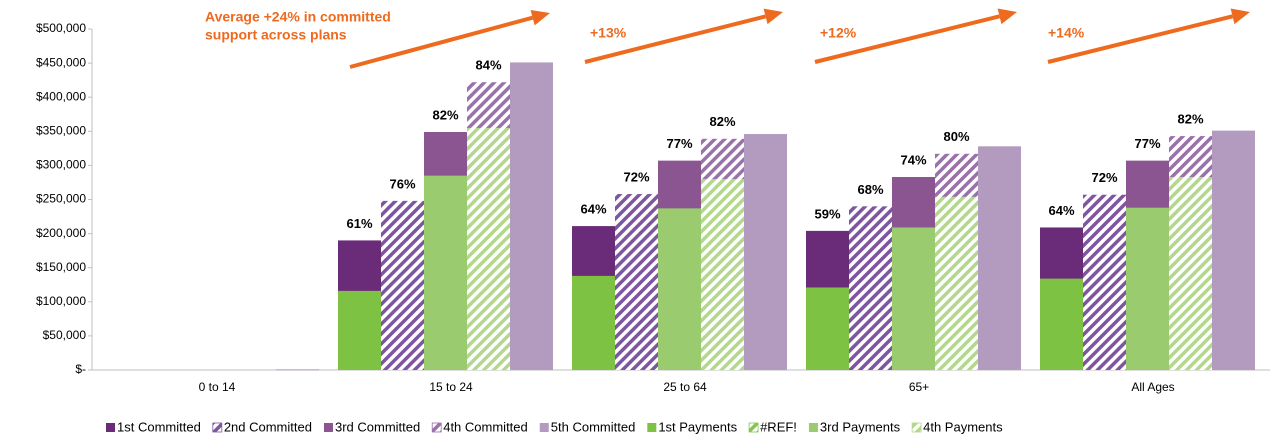 The width and height of the screenshot is (1271, 441). I want to click on legend-label: 3rd Committed, so click(377, 426).